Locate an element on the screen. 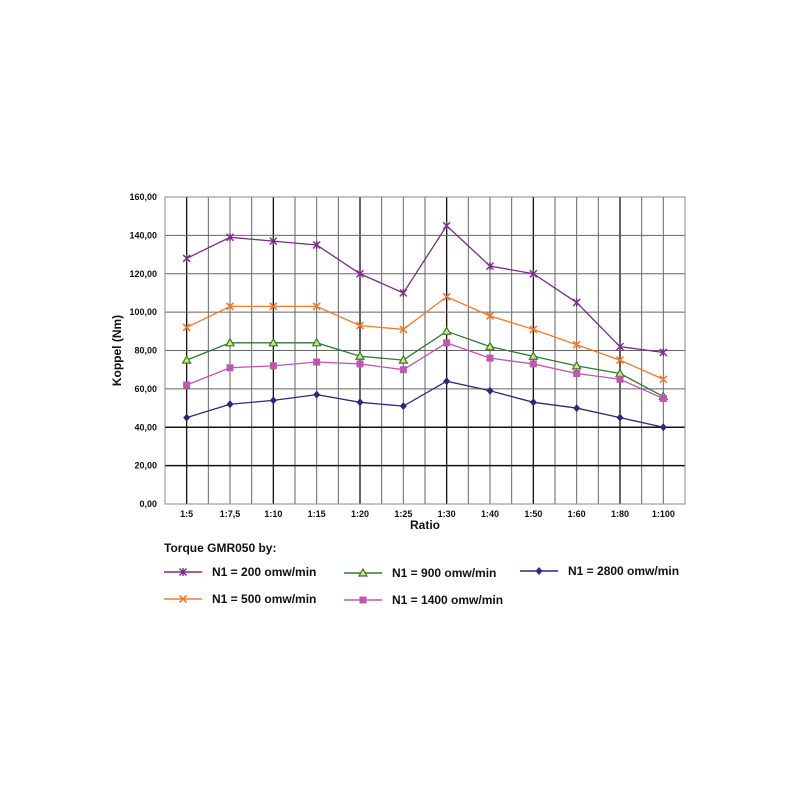 The width and height of the screenshot is (800, 800). y-tick-label: 20,00 is located at coordinates (145, 466).